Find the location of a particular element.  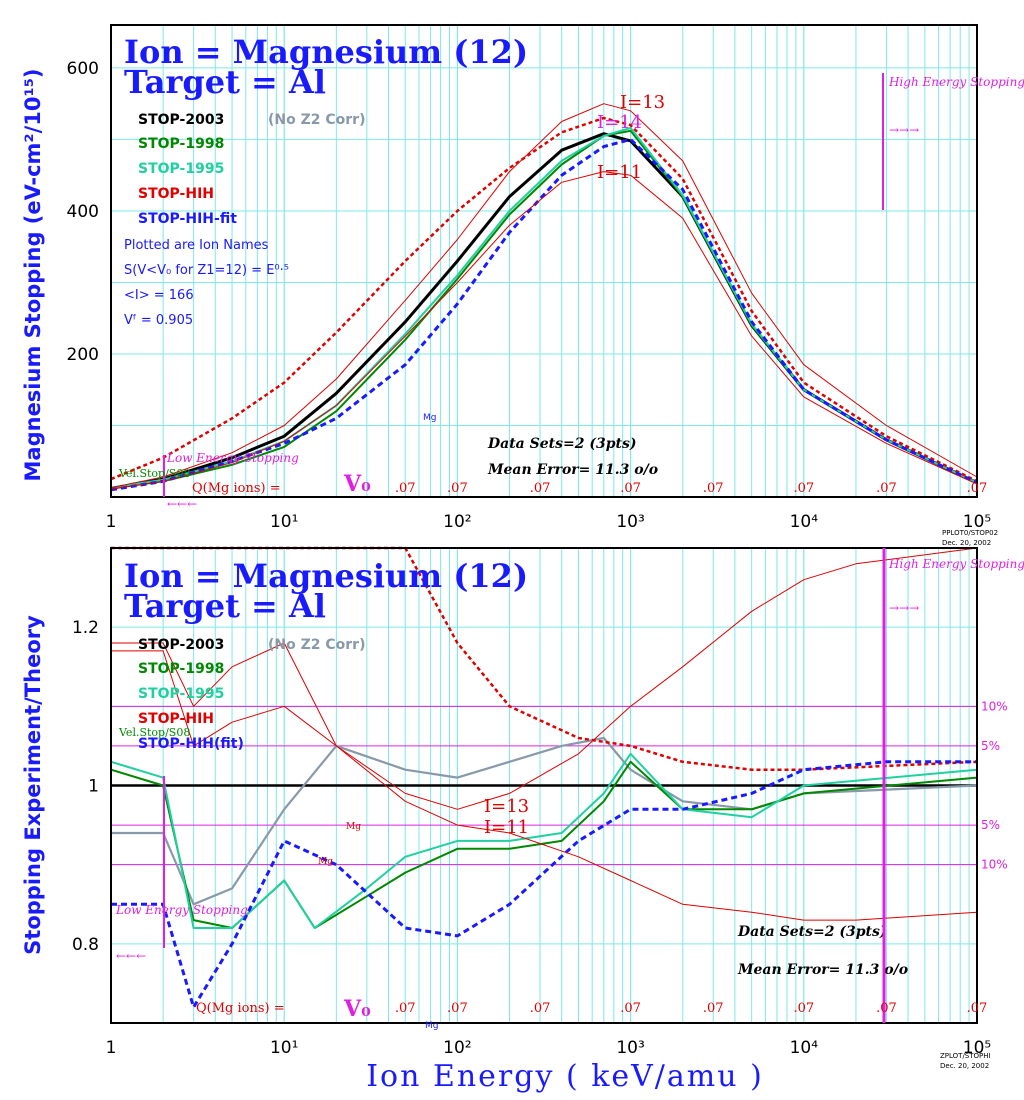

mean-error-label: Mean Error= 11.3 o/o is located at coordinates (572, 470).